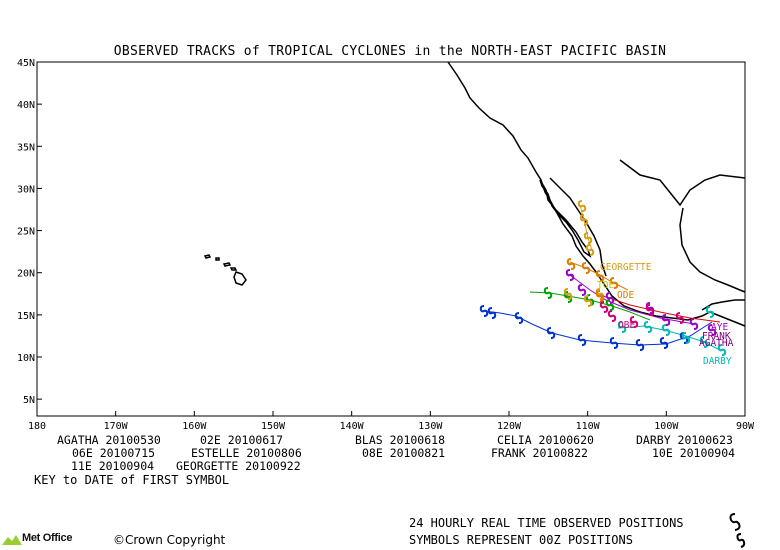  I want to click on coastline-gulf, so click(578, 227).